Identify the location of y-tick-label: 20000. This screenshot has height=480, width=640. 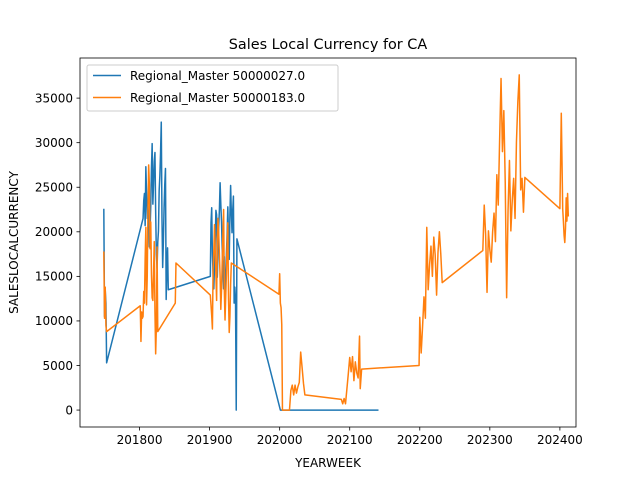
(54, 232).